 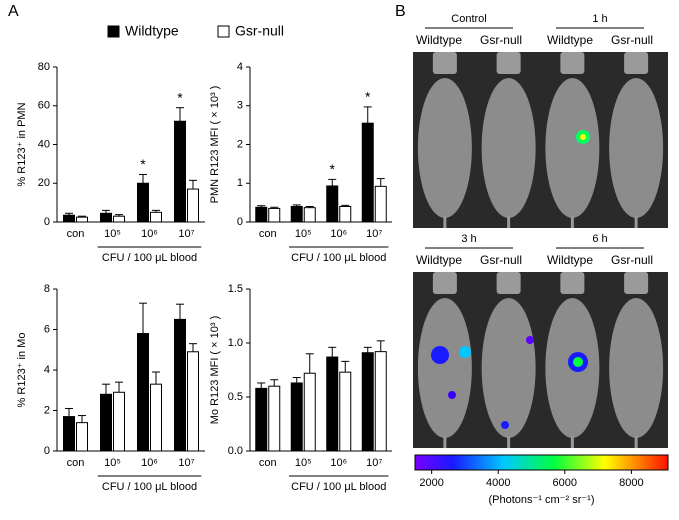 I want to click on y-tick-label: 6, so click(x=47, y=329).